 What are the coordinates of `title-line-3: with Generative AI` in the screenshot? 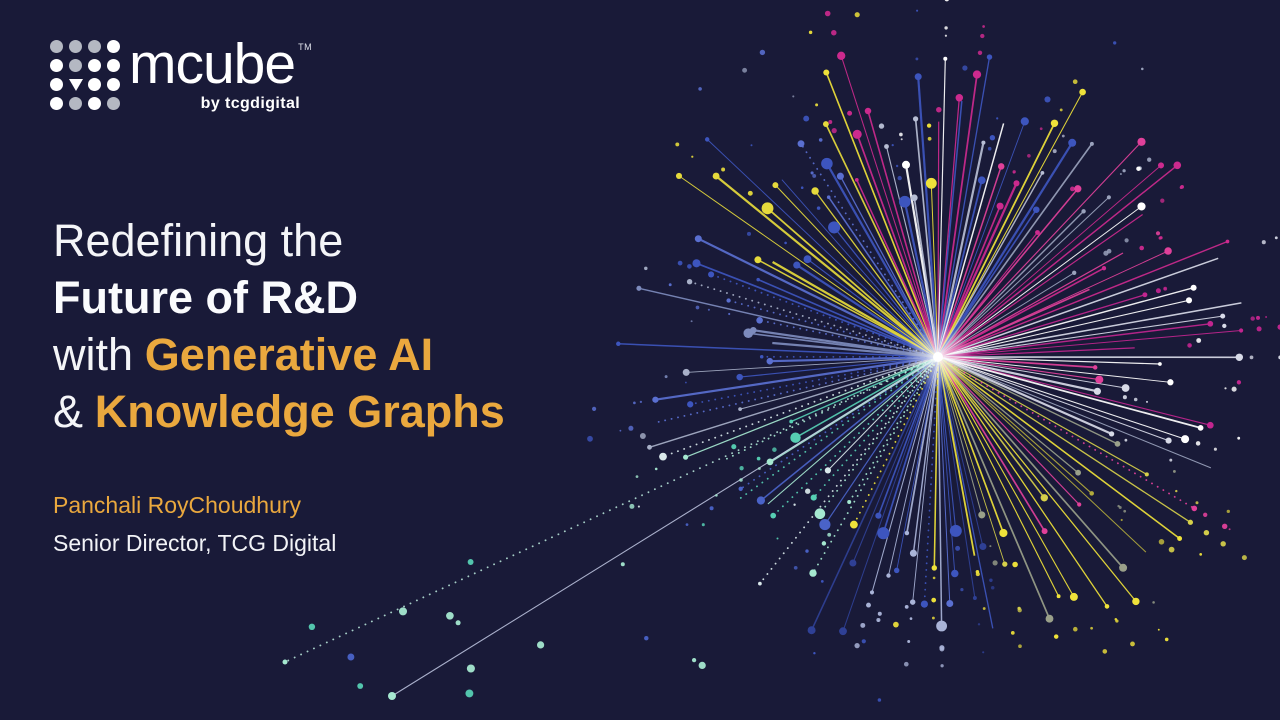 It's located at (279, 354).